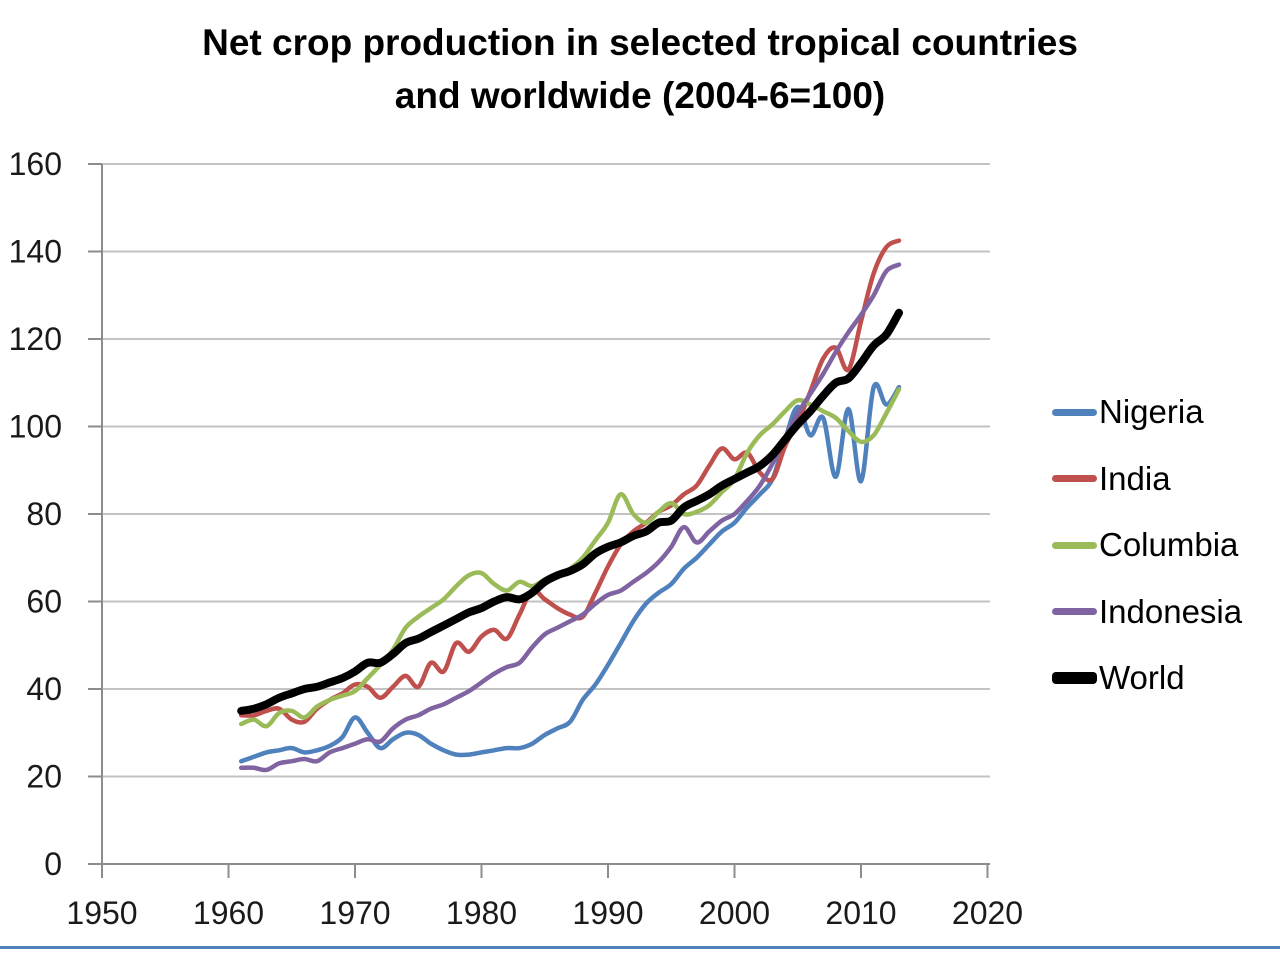 The width and height of the screenshot is (1280, 960). I want to click on x-tick-label-1990: 1990, so click(607, 913).